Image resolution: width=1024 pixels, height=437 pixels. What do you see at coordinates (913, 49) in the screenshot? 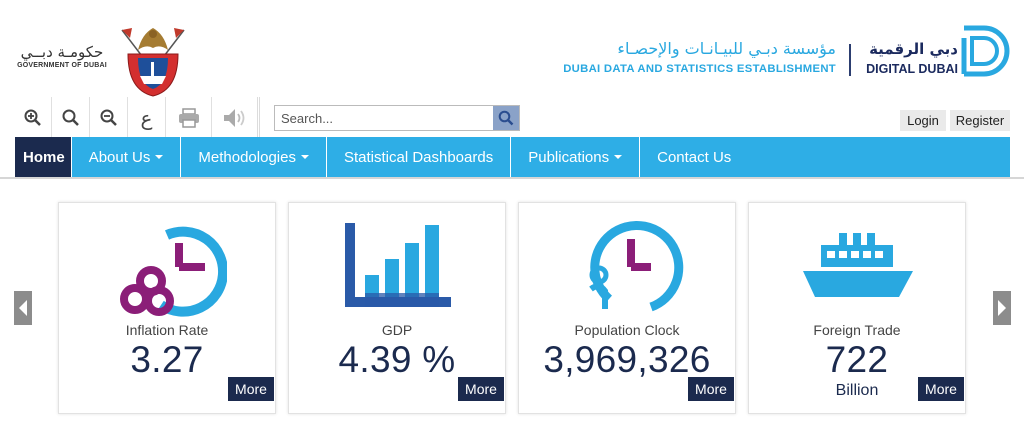
I see `dd-arabic-text: دبي الرقمية` at bounding box center [913, 49].